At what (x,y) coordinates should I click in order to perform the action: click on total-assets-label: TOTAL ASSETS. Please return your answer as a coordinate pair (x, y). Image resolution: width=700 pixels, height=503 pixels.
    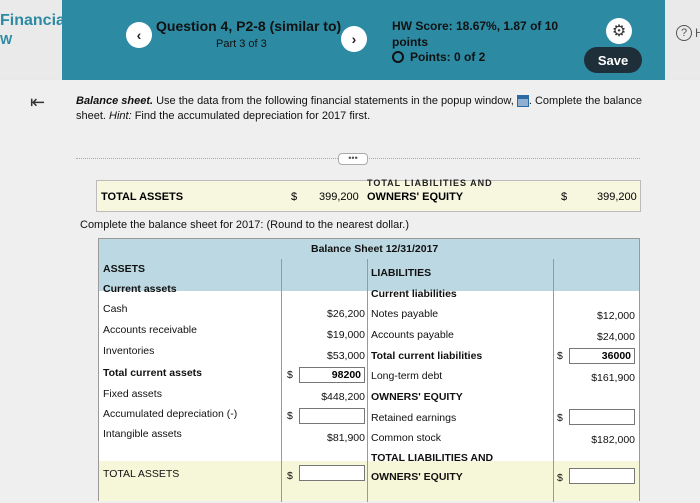
    Looking at the image, I should click on (141, 474).